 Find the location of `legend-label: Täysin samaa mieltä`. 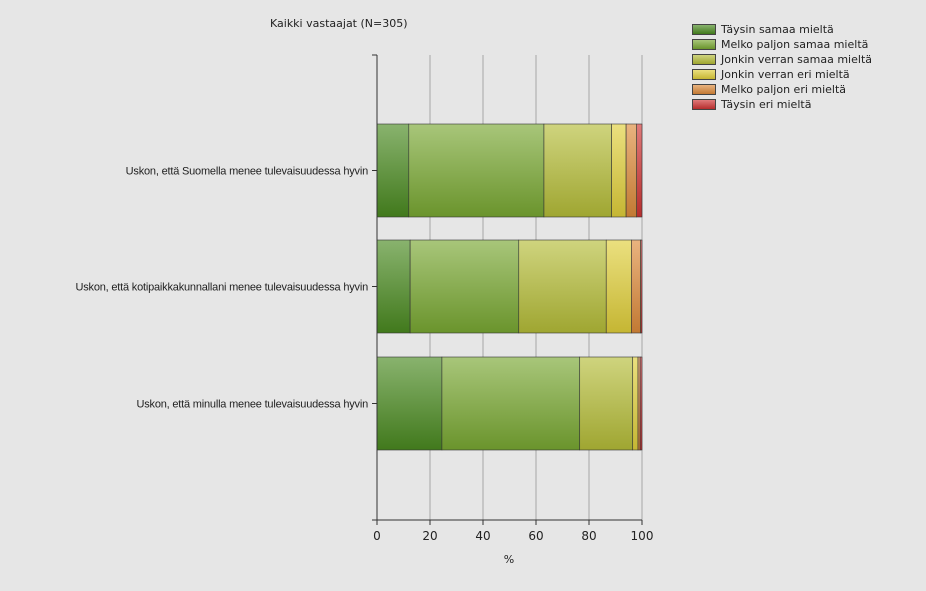

legend-label: Täysin samaa mieltä is located at coordinates (777, 29).